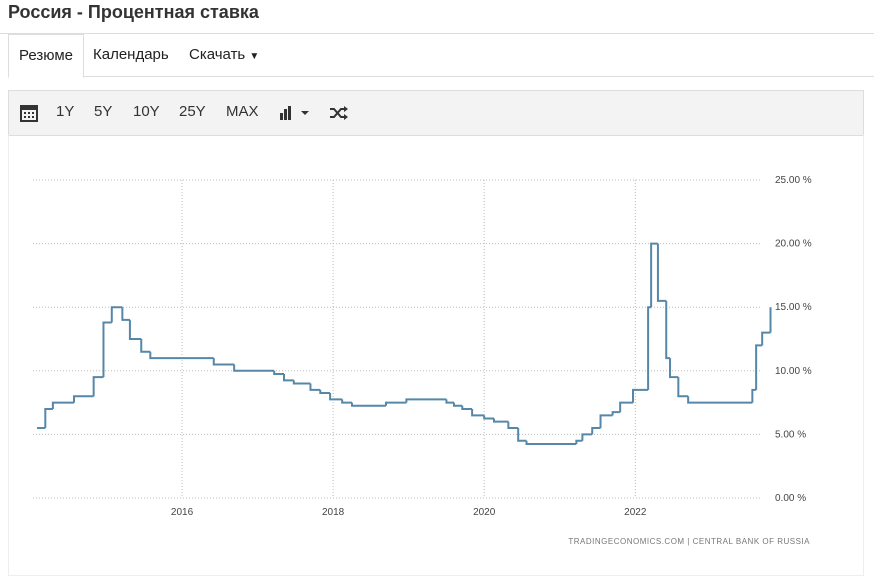 The height and width of the screenshot is (587, 874). Describe the element at coordinates (146, 111) in the screenshot. I see `range-button: 10Y` at that location.